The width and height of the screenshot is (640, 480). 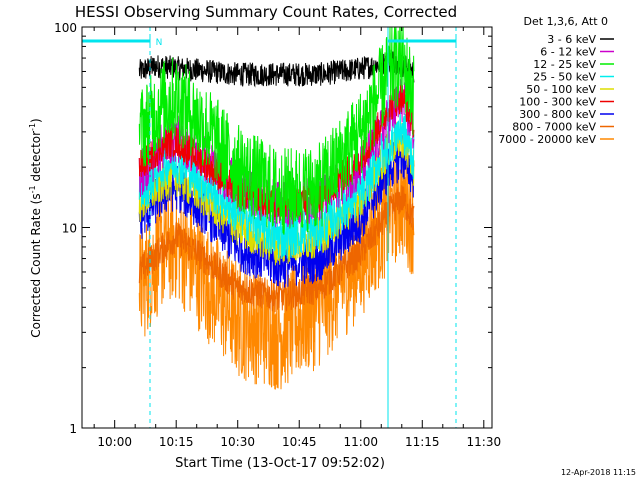 I want to click on x-tick-label: 11:30, so click(x=484, y=442).